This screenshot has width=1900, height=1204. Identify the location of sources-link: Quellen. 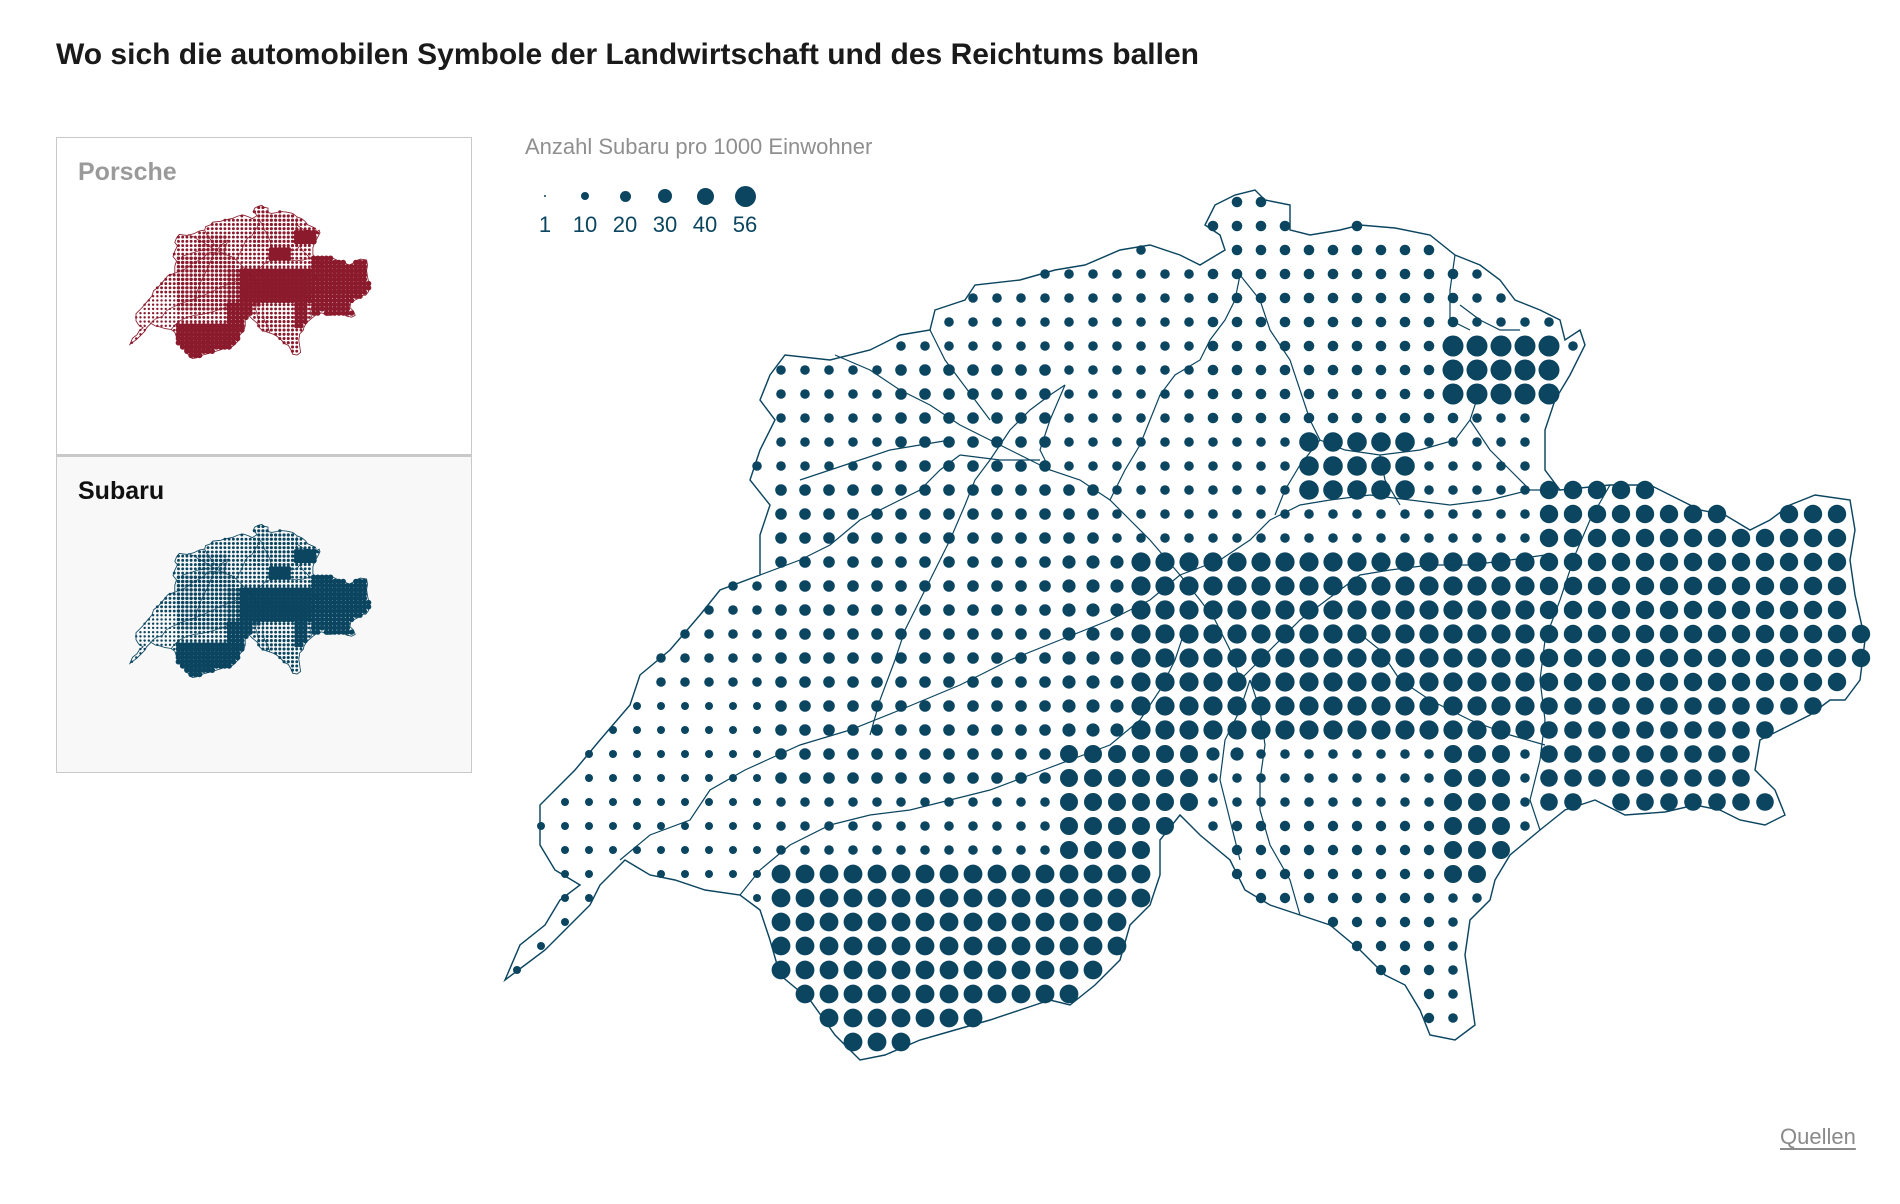
(1818, 1136).